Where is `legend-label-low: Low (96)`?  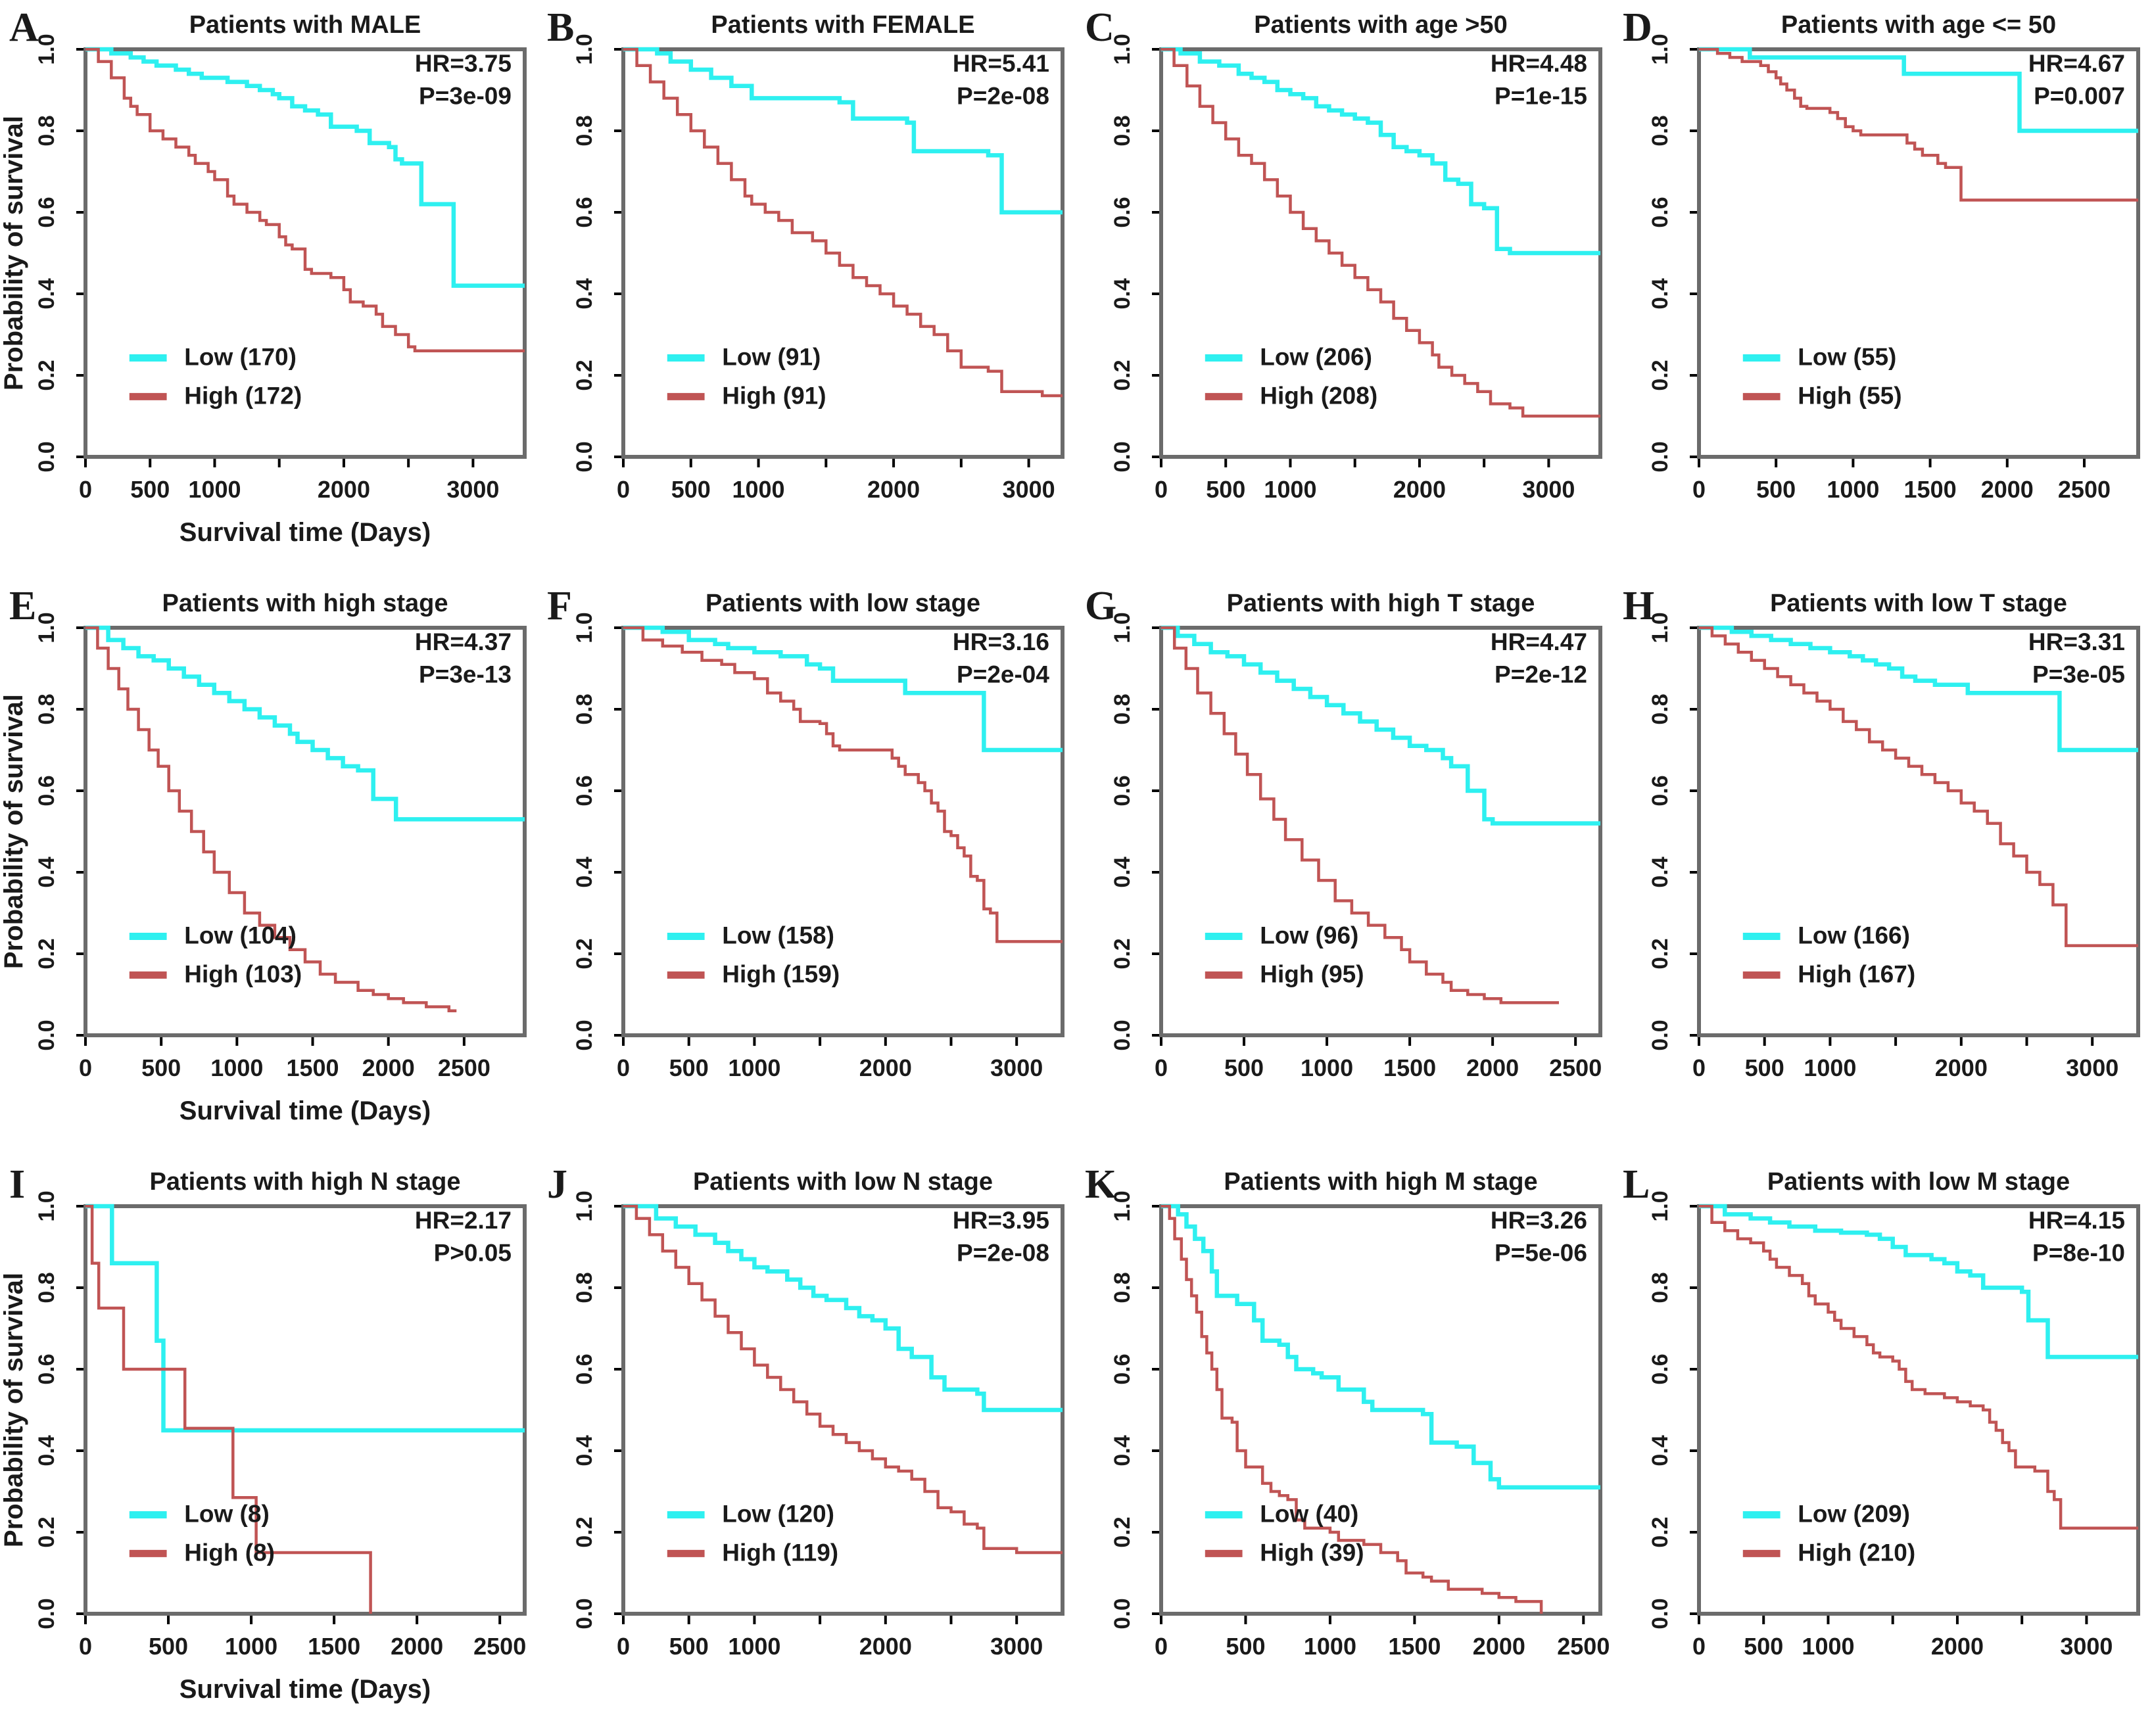
legend-label-low: Low (96) is located at coordinates (1309, 936).